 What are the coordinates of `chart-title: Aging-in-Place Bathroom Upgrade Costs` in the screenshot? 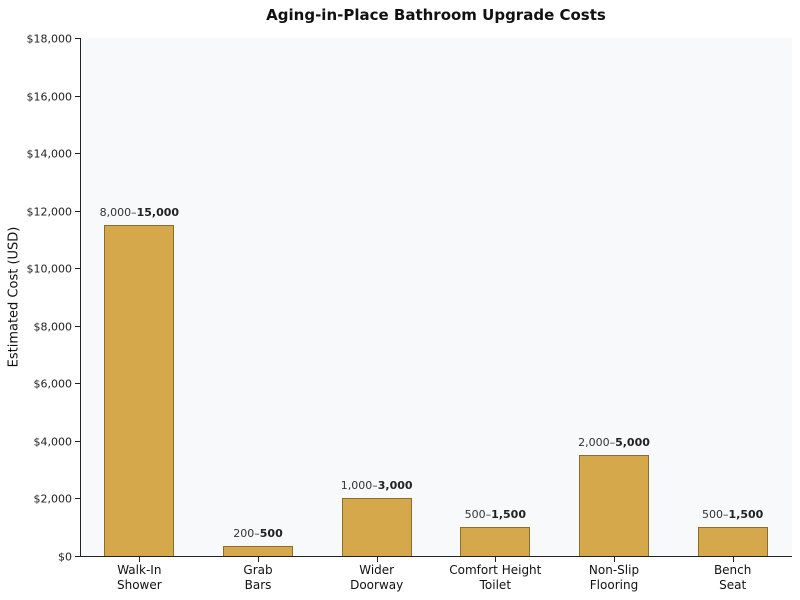 It's located at (436, 15).